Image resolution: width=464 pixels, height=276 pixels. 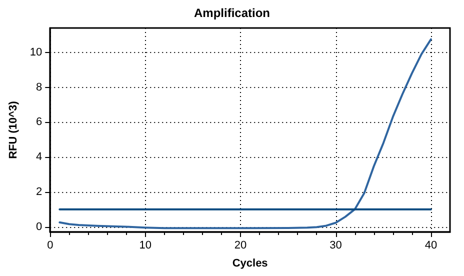 What do you see at coordinates (39, 122) in the screenshot?
I see `y-tick-label: 6` at bounding box center [39, 122].